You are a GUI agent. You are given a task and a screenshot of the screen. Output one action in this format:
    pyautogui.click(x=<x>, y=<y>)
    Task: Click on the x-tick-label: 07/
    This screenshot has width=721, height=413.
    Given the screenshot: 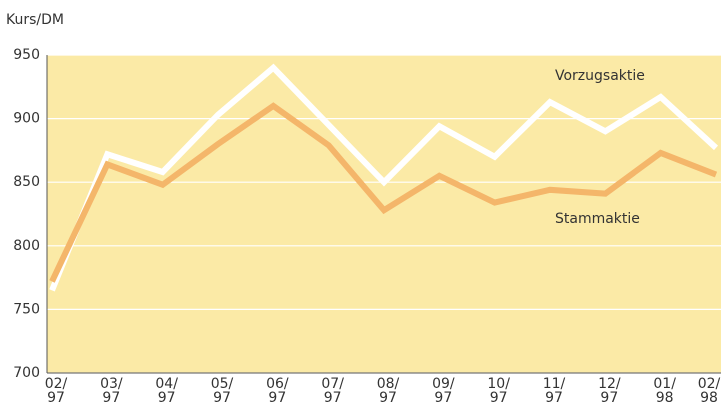 What is the action you would take?
    pyautogui.click(x=332, y=384)
    